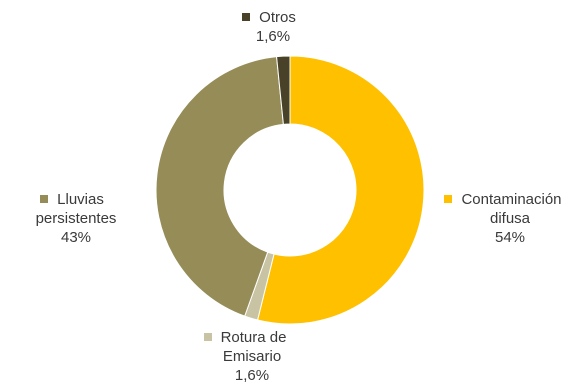 This screenshot has width=582, height=392. What do you see at coordinates (76, 218) in the screenshot?
I see `slice-name-lluvias-persistentes-line2: persistentes` at bounding box center [76, 218].